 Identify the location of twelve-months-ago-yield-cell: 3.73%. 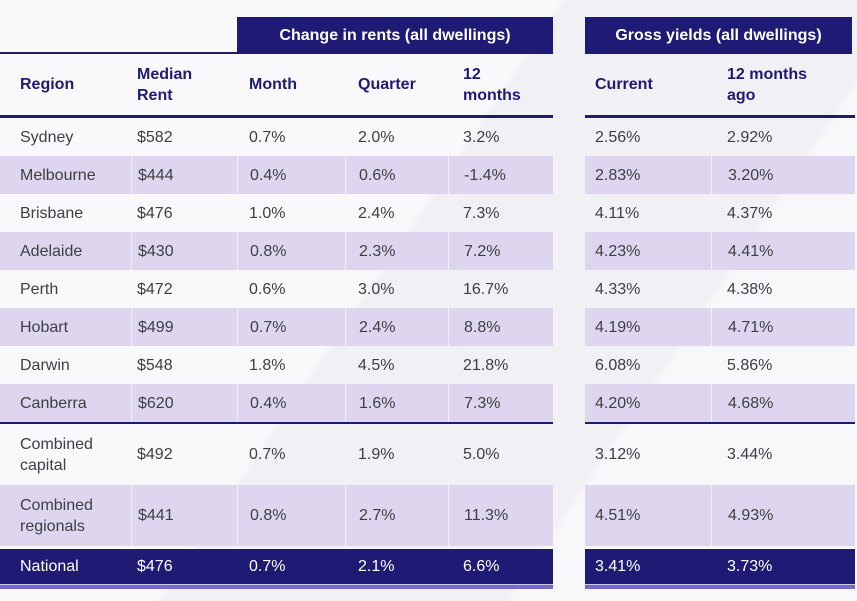
(783, 566).